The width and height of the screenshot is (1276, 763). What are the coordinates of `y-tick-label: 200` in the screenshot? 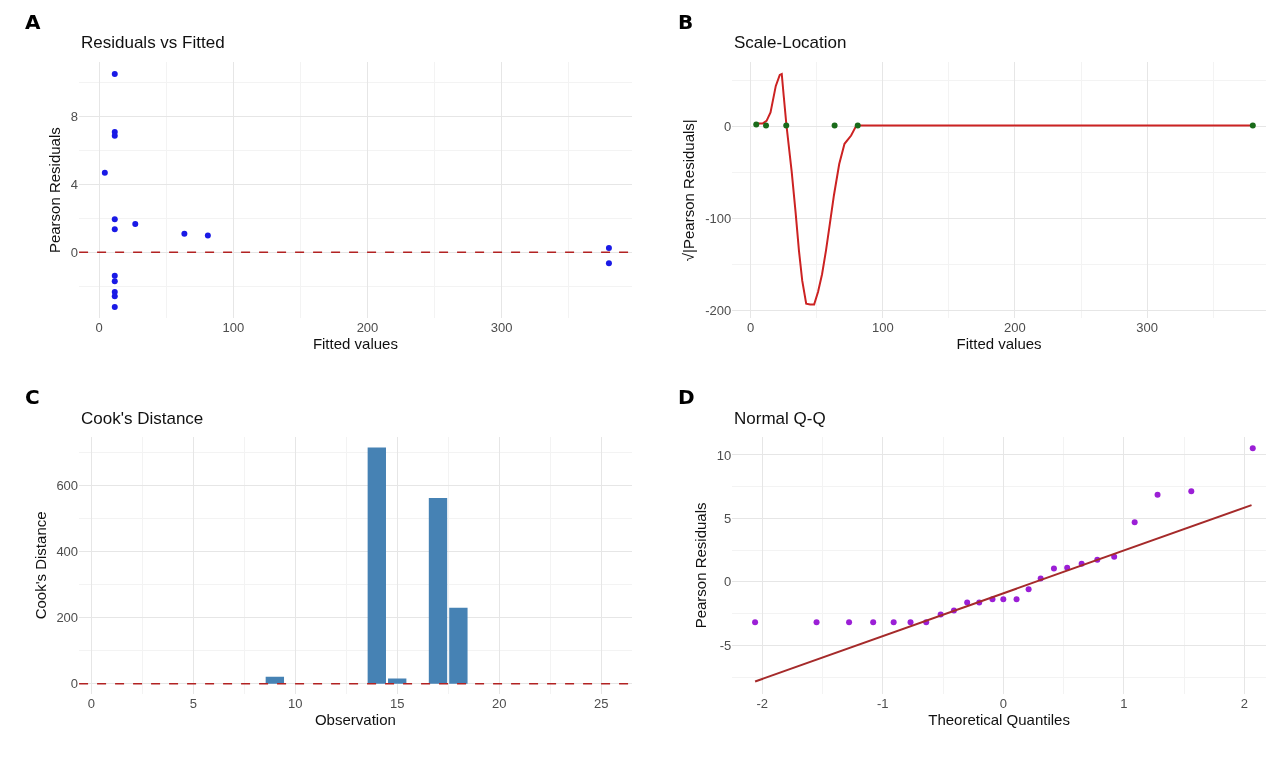 It's located at (67, 618).